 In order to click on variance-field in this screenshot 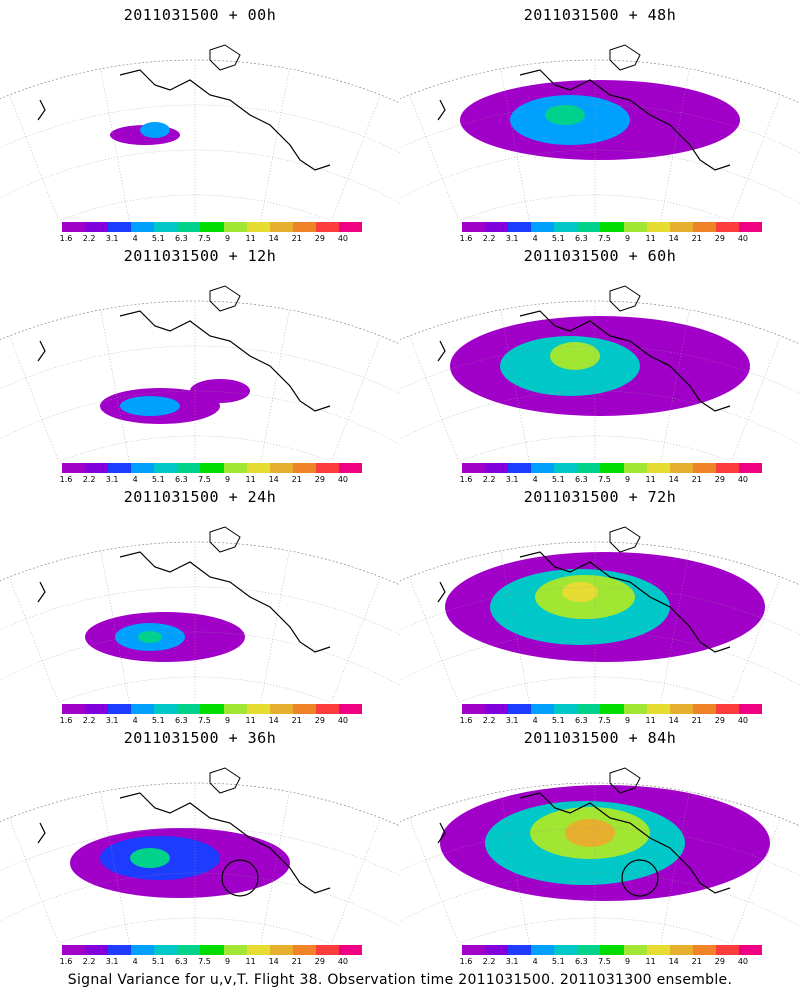, I will do `click(605, 607)`.